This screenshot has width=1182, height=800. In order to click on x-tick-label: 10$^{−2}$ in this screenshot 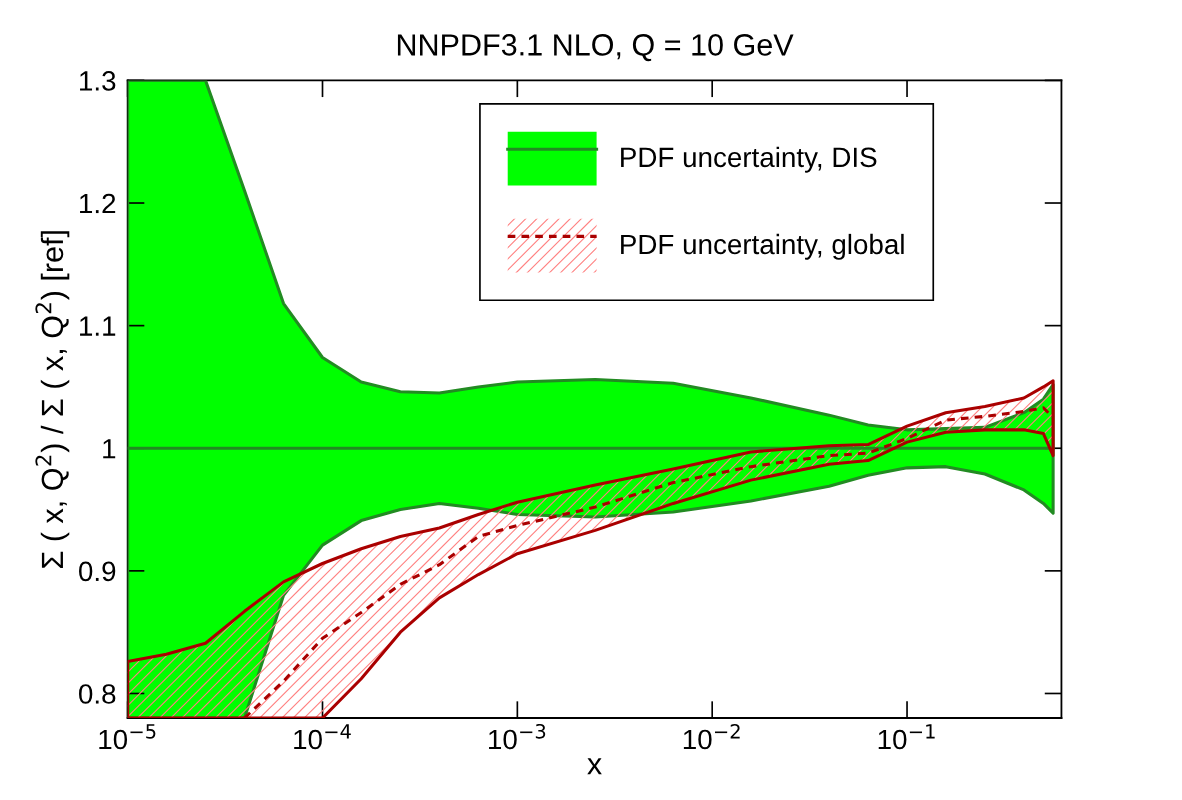, I will do `click(711, 736)`.